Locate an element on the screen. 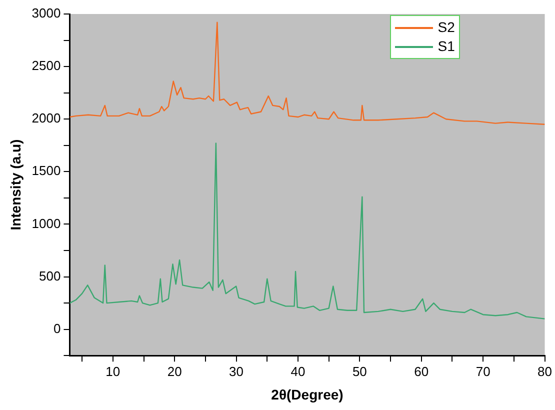 Image resolution: width=555 pixels, height=410 pixels. x-axis-title: 2θ(Degree) is located at coordinates (307, 394).